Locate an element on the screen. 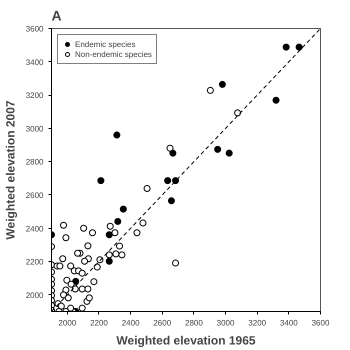 This screenshot has width=350, height=350. x-tick-label: 2400 is located at coordinates (131, 323).